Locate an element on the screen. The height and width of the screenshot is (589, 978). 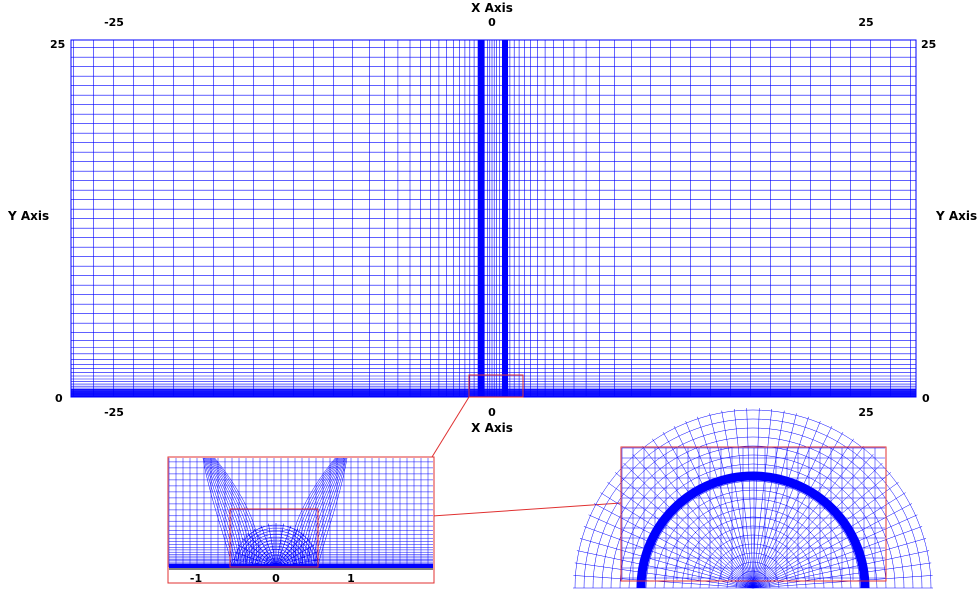
top-tick-neg25: -25 is located at coordinates (114, 22).